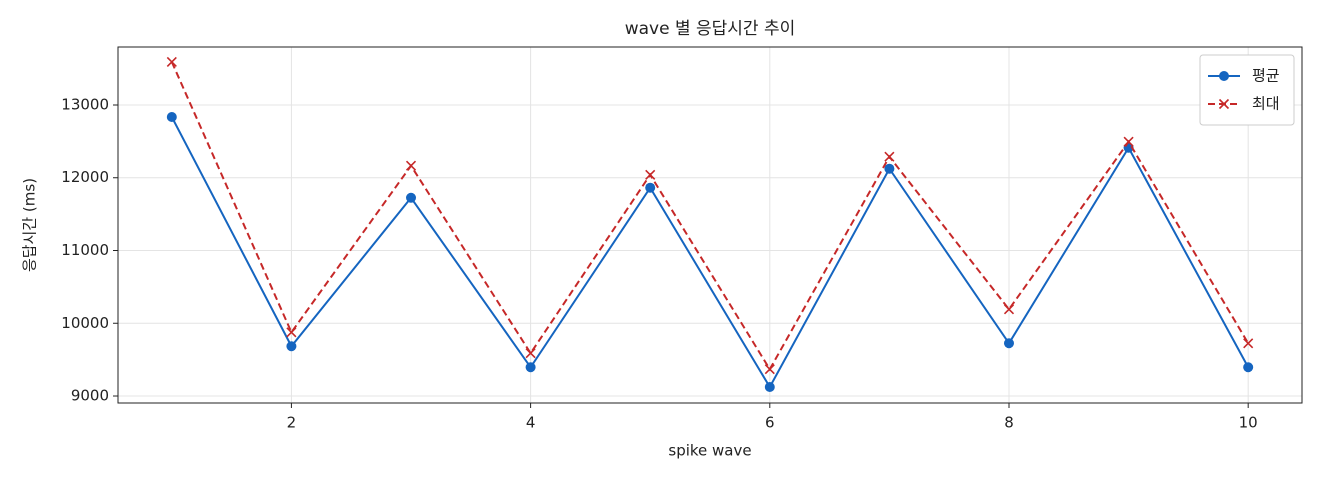 The height and width of the screenshot is (480, 1320). What do you see at coordinates (710, 29) in the screenshot?
I see `chart-title: wave 별 응답시간 추이` at bounding box center [710, 29].